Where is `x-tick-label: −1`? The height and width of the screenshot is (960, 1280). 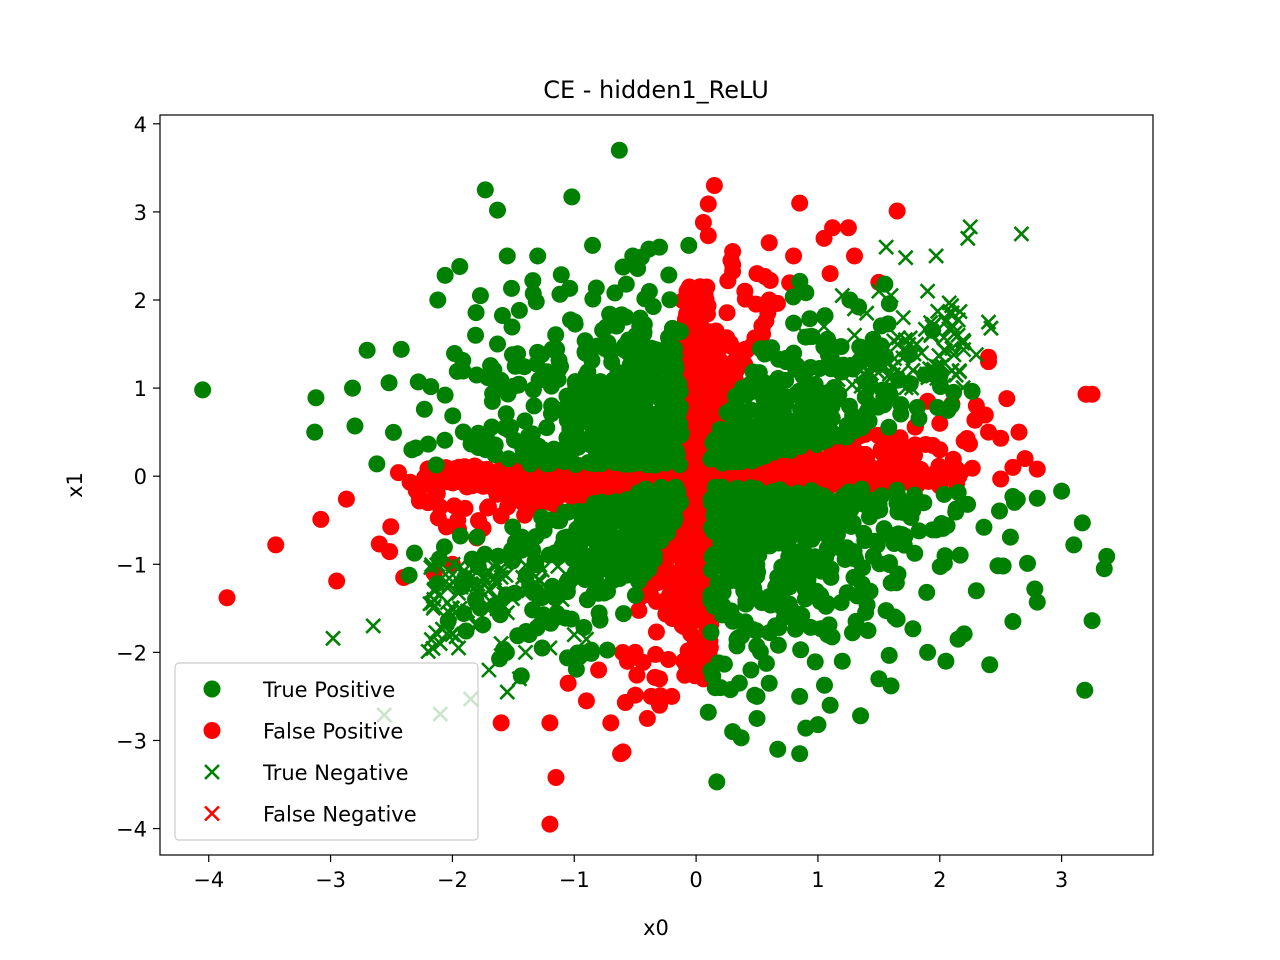
x-tick-label: −1 is located at coordinates (574, 880).